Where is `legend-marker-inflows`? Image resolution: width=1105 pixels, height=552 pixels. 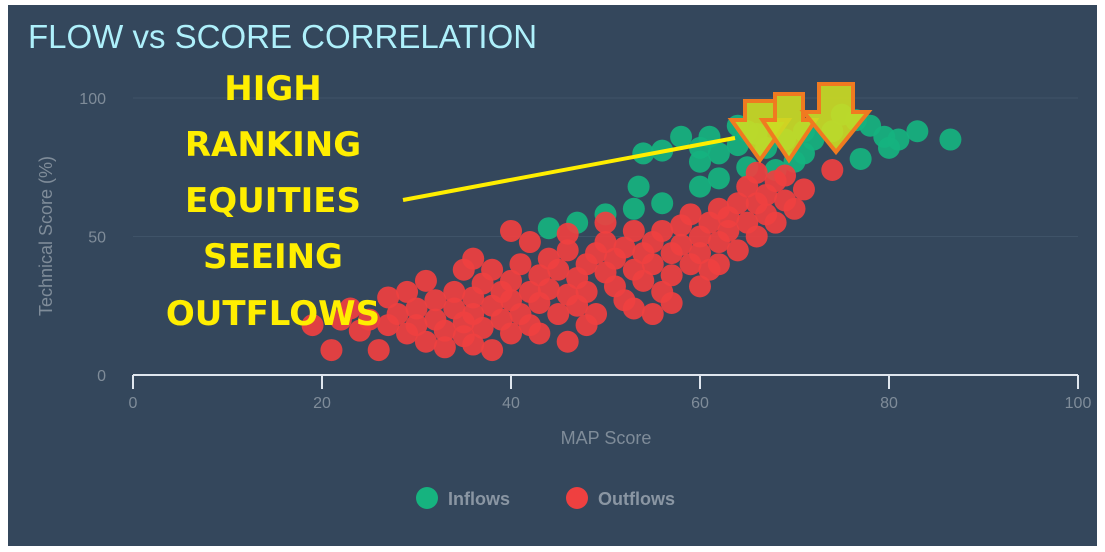 legend-marker-inflows is located at coordinates (427, 498).